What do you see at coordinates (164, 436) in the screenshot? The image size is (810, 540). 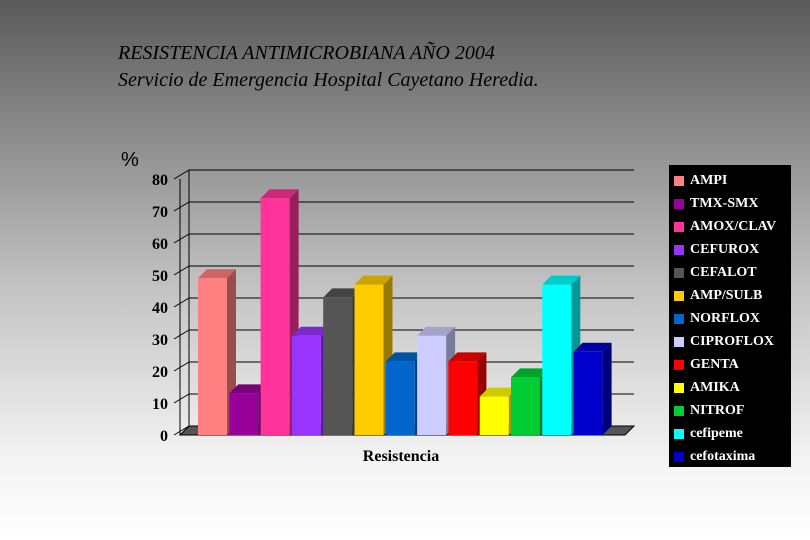 I see `y-tick-label: 0` at bounding box center [164, 436].